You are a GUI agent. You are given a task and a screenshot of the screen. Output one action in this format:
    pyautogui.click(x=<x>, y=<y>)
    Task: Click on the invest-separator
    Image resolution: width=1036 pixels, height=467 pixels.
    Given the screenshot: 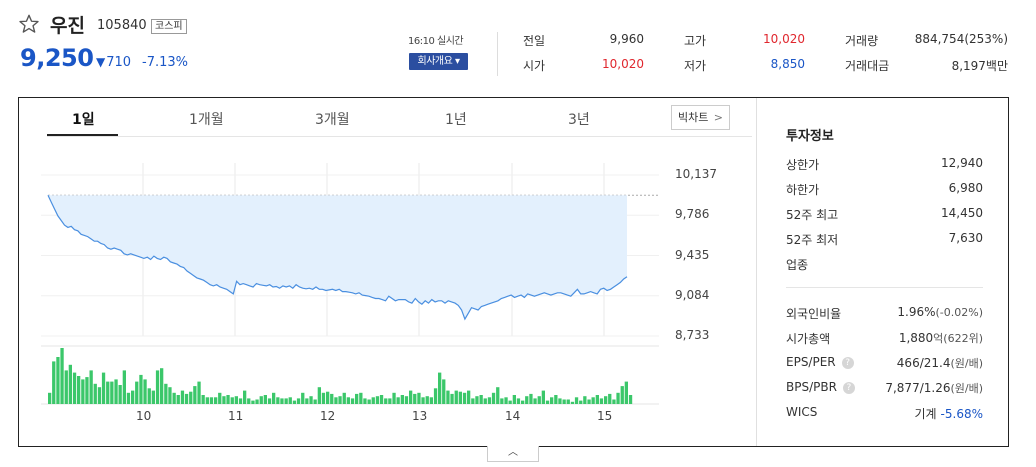 What is the action you would take?
    pyautogui.click(x=884, y=287)
    